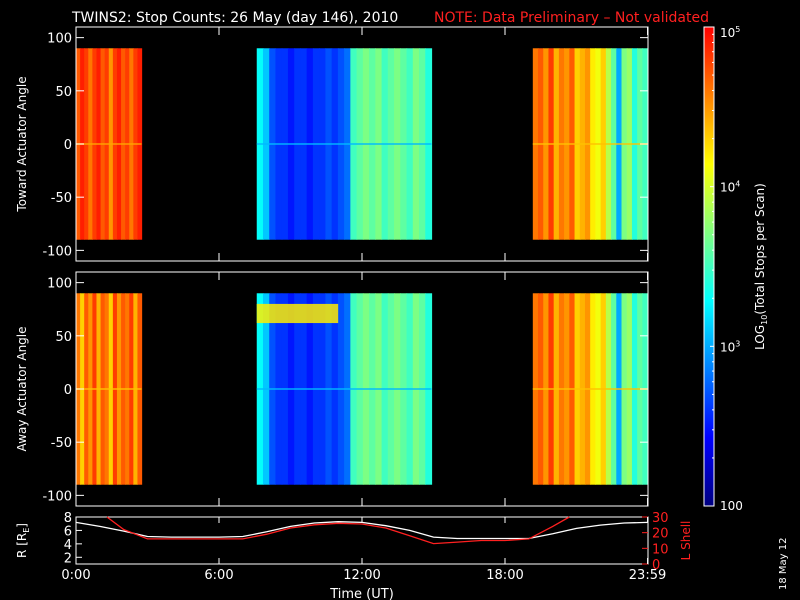 This screenshot has width=800, height=600. What do you see at coordinates (660, 534) in the screenshot?
I see `y-tick-label-right: 20` at bounding box center [660, 534].